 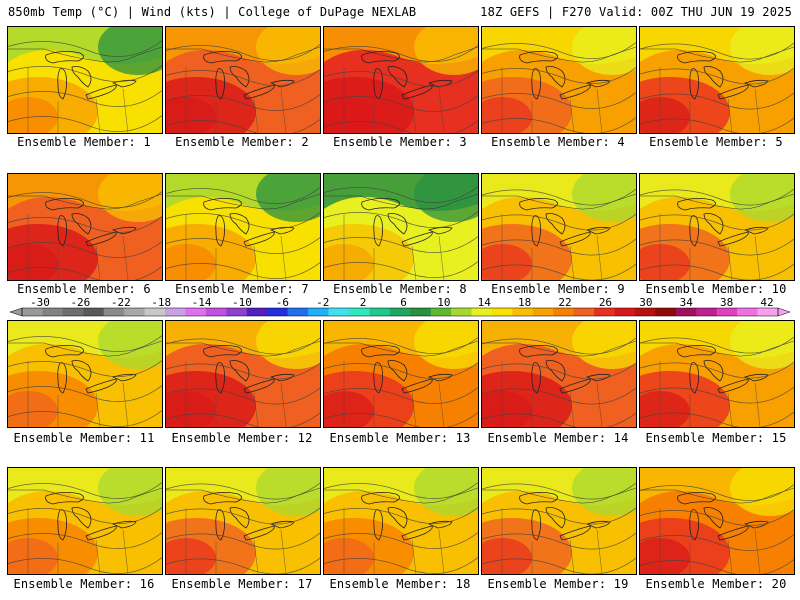 What do you see at coordinates (400, 289) in the screenshot?
I see `ensemble-member-label: Ensemble Member: 8` at bounding box center [400, 289].